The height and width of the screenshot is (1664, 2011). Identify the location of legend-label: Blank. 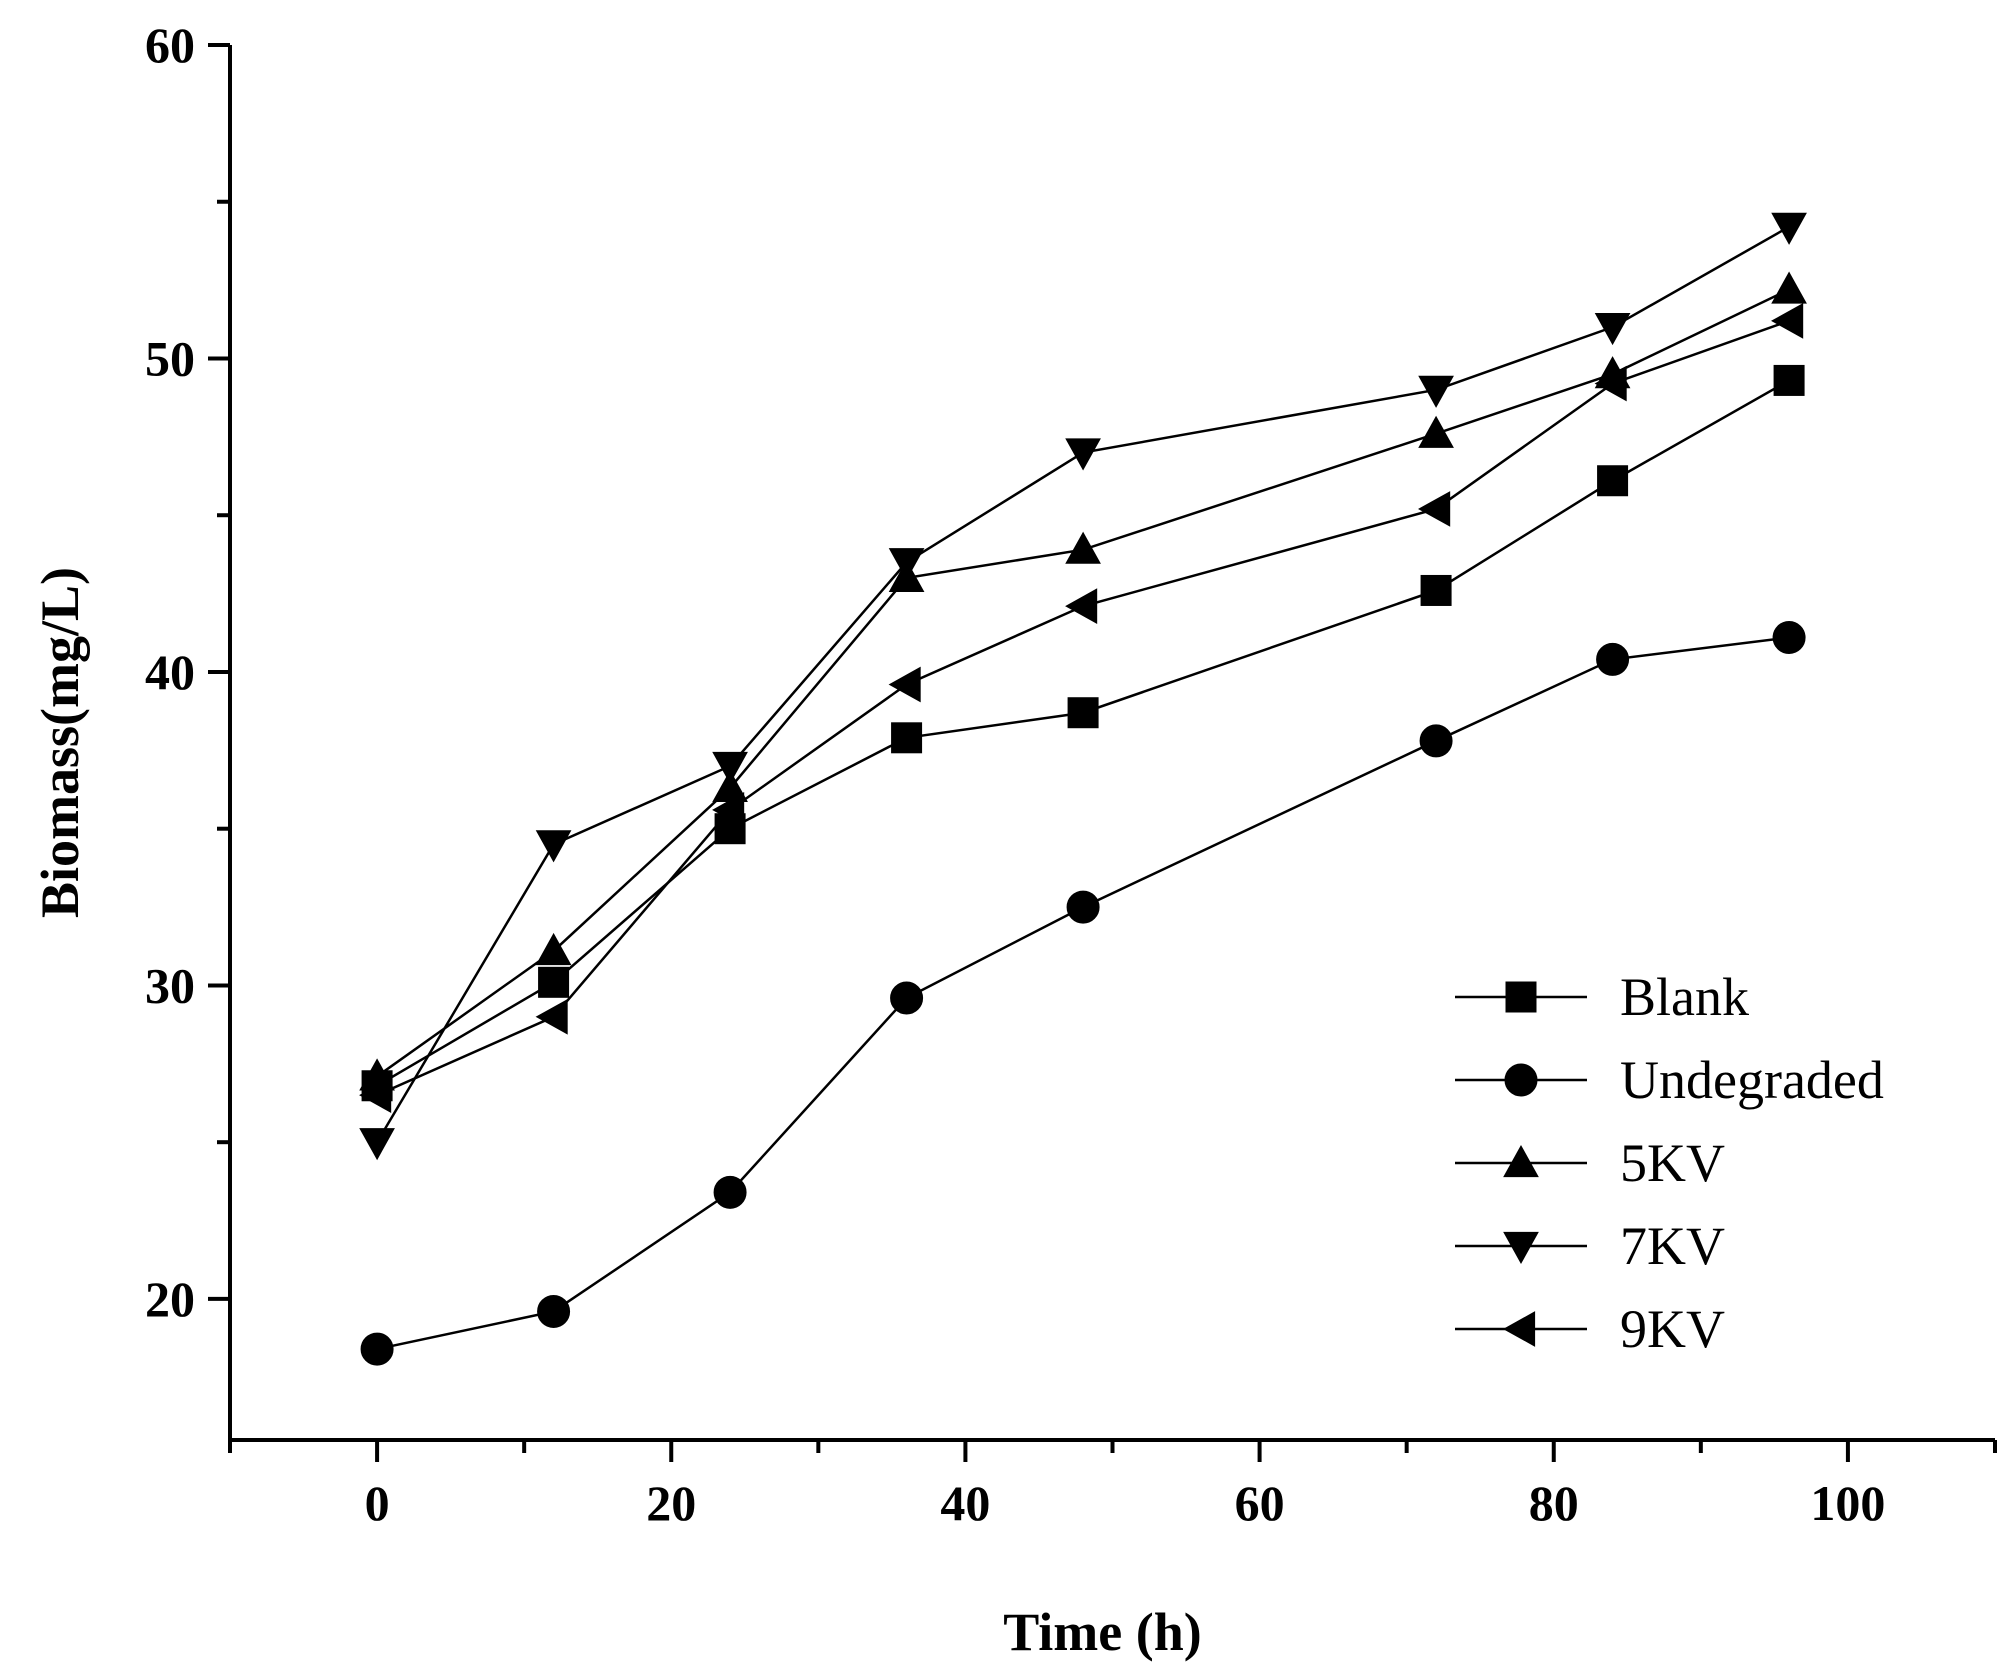
(1684, 997).